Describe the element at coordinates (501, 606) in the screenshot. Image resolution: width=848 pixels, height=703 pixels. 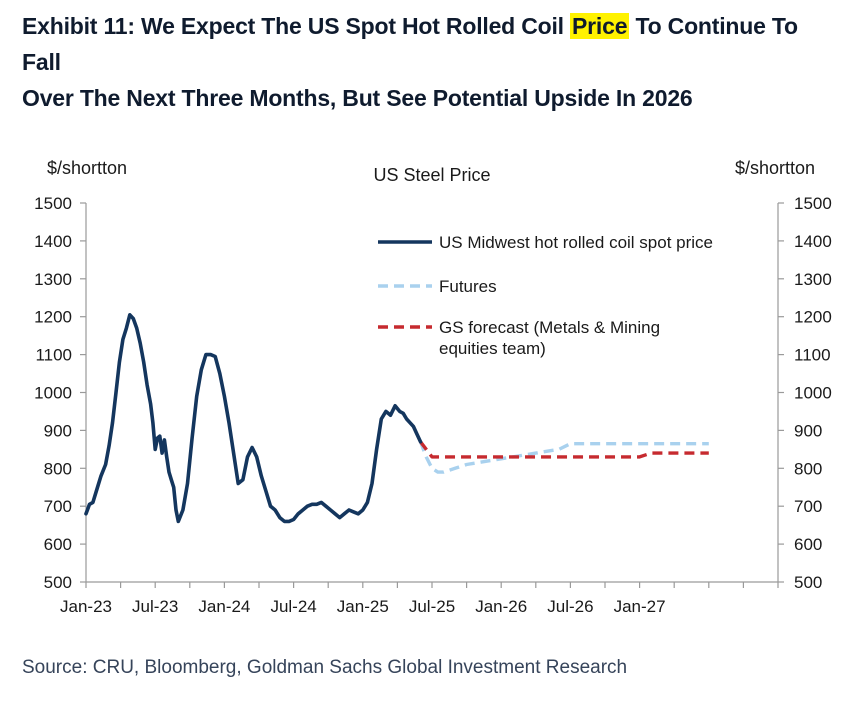
I see `x-tick-label: Jan-26` at that location.